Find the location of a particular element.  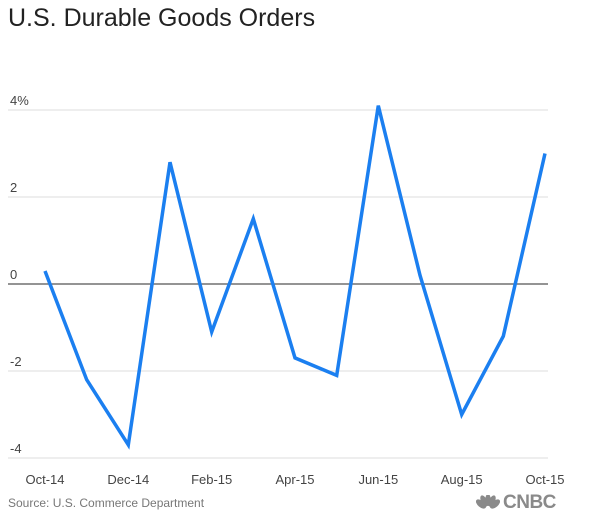

y-tick-label: 4% is located at coordinates (19, 100).